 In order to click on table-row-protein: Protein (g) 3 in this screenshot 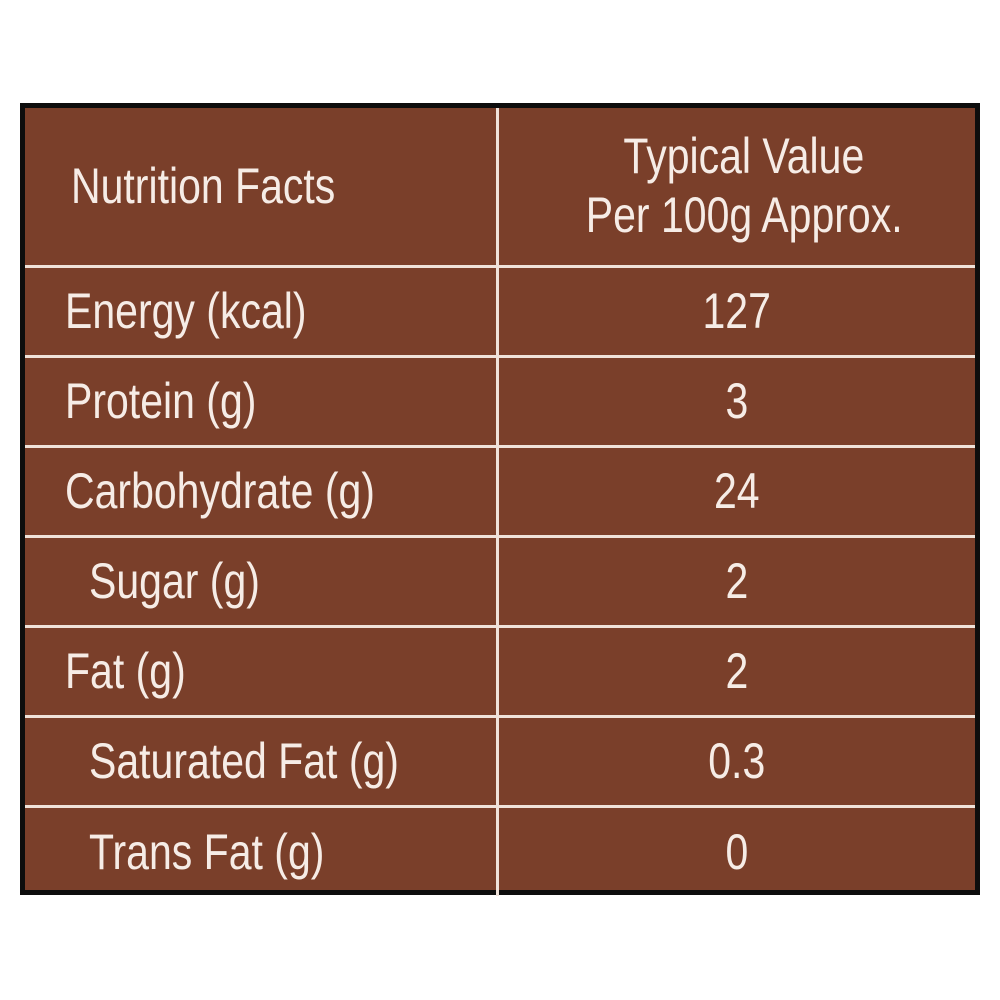, I will do `click(500, 402)`.